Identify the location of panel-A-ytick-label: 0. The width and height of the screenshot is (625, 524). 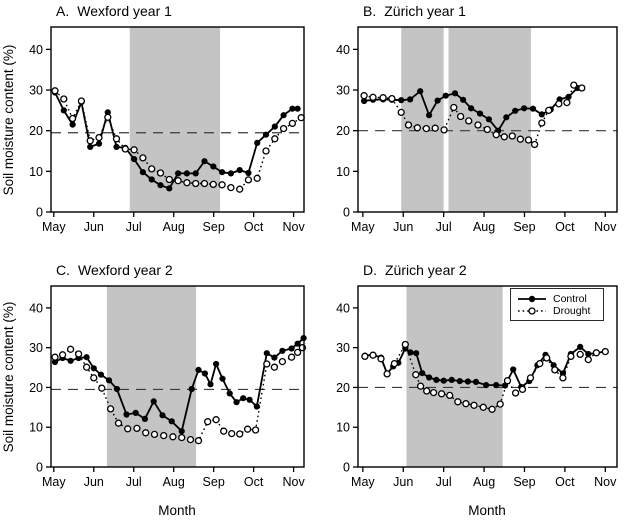
(39, 213).